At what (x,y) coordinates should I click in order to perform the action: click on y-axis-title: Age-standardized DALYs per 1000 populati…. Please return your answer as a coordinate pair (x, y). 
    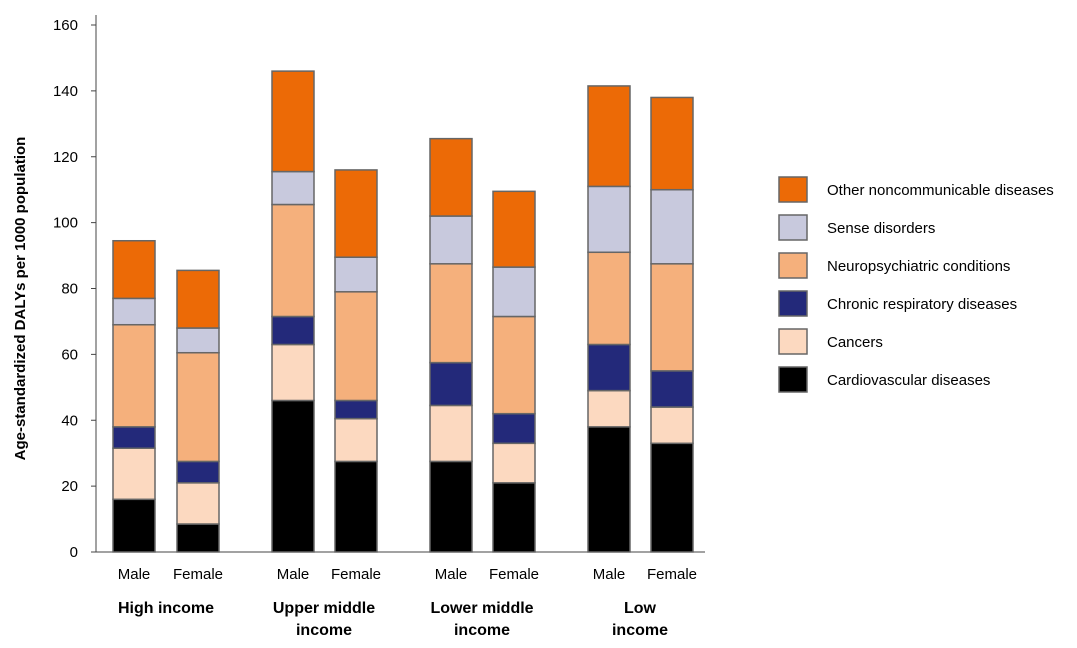
    Looking at the image, I should click on (20, 299).